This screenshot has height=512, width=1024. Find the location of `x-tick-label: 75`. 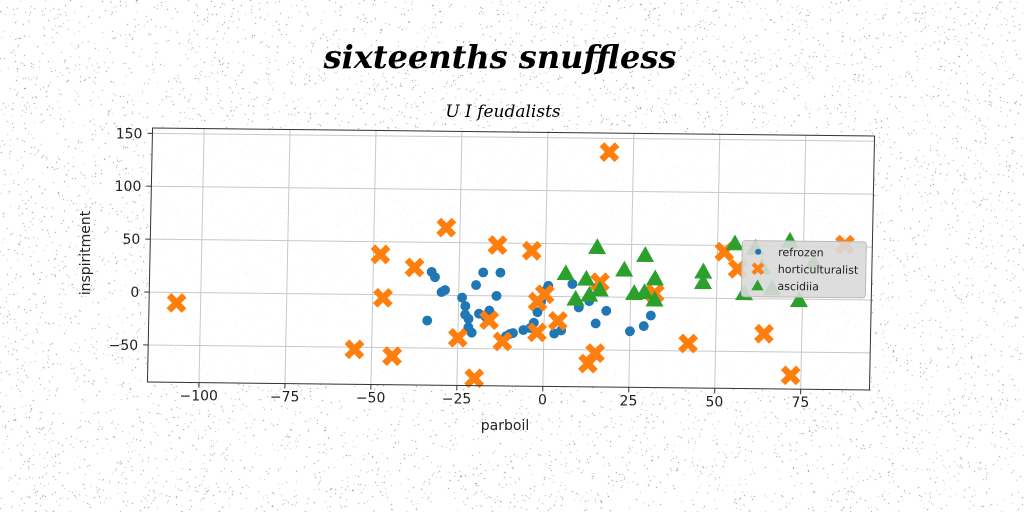

x-tick-label: 75 is located at coordinates (800, 403).